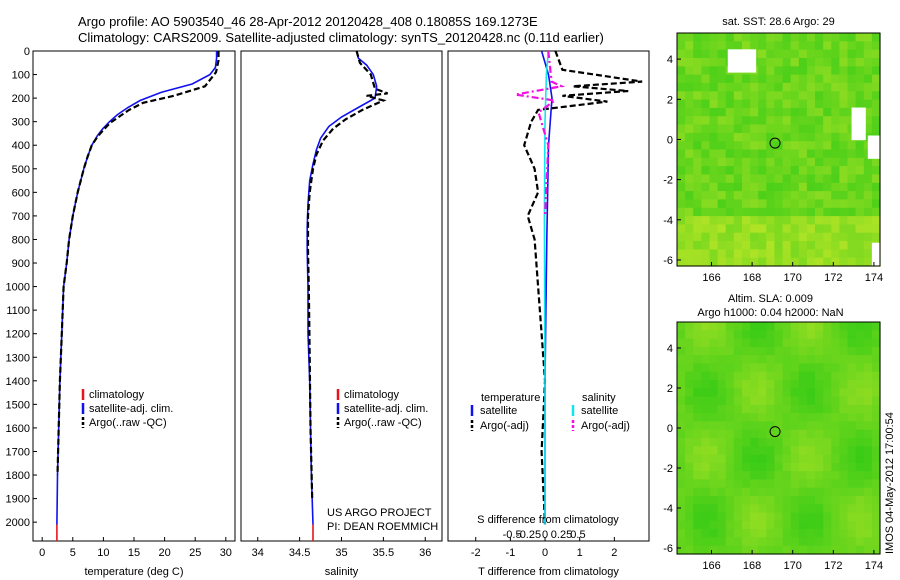 The height and width of the screenshot is (580, 900). Describe the element at coordinates (510, 553) in the screenshot. I see `difference-profile-xtick-label: -1` at that location.